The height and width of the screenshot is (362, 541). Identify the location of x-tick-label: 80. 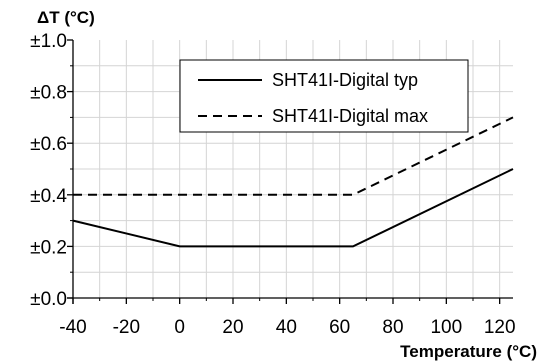
(392, 327).